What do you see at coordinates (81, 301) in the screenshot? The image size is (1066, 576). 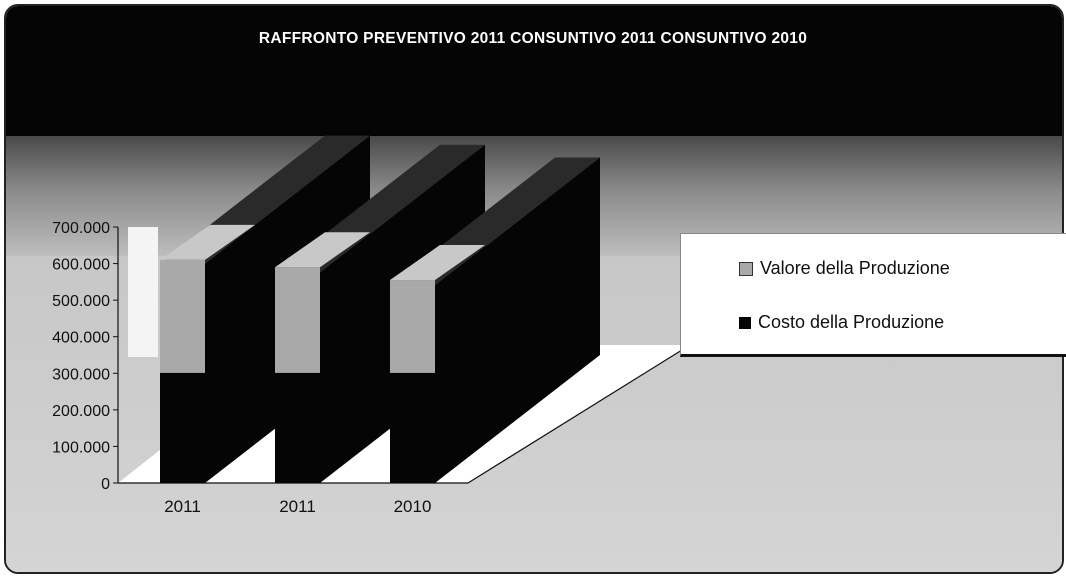 I see `y-tick-label: 500.000` at bounding box center [81, 301].